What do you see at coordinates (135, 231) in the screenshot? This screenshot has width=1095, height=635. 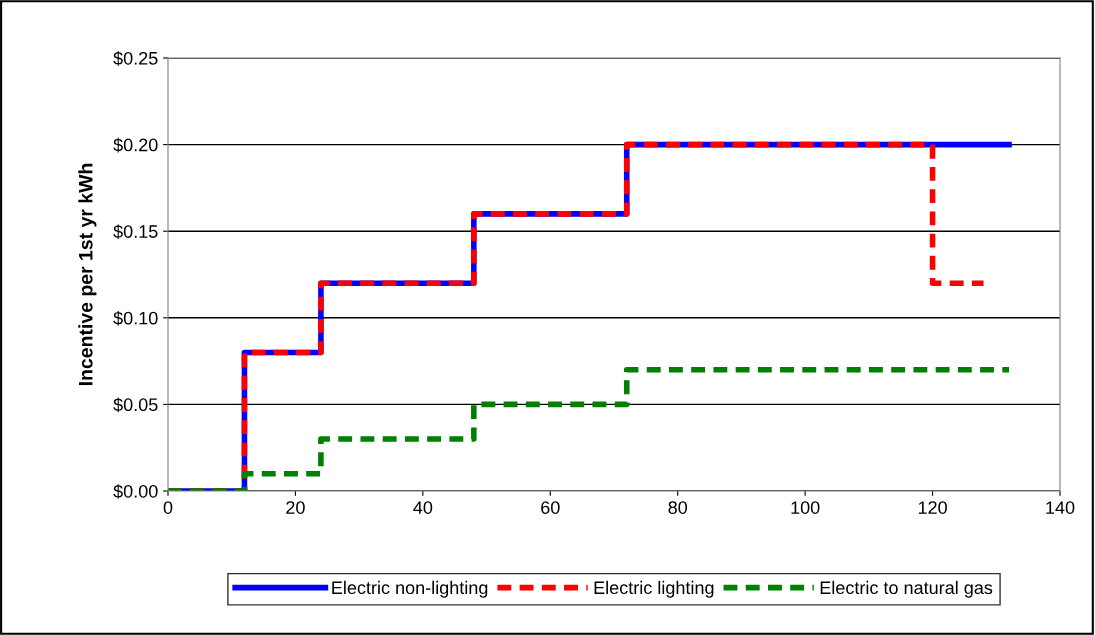 I see `y-tick-label: $0.15` at bounding box center [135, 231].